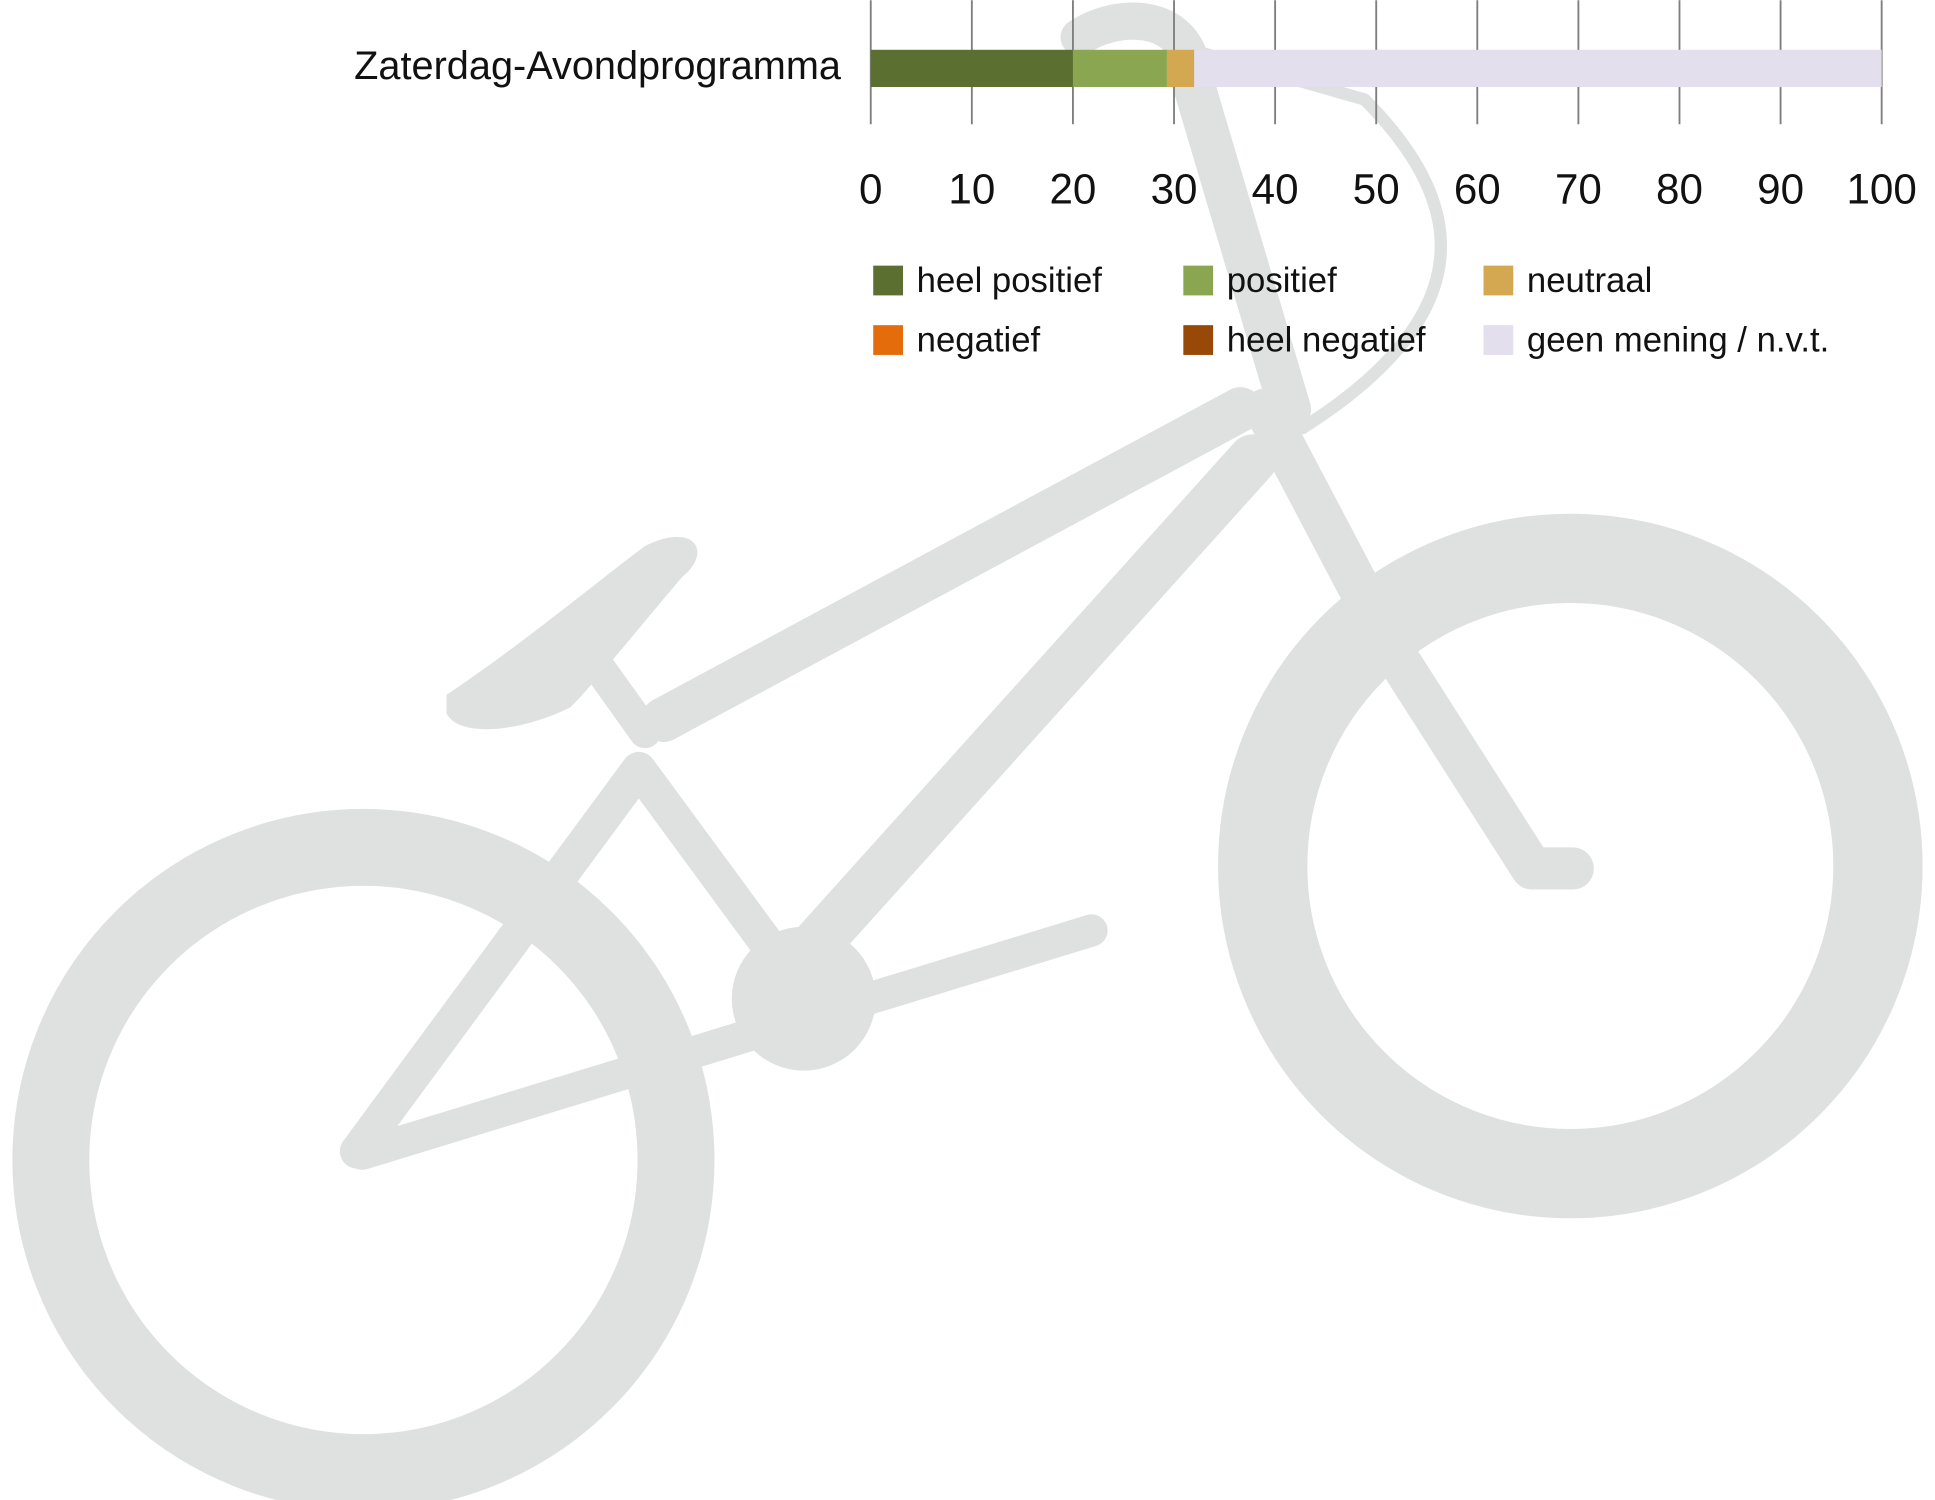 This screenshot has height=1500, width=1935. Describe the element at coordinates (1678, 341) in the screenshot. I see `legend-label: geen mening / n.v.t.` at that location.